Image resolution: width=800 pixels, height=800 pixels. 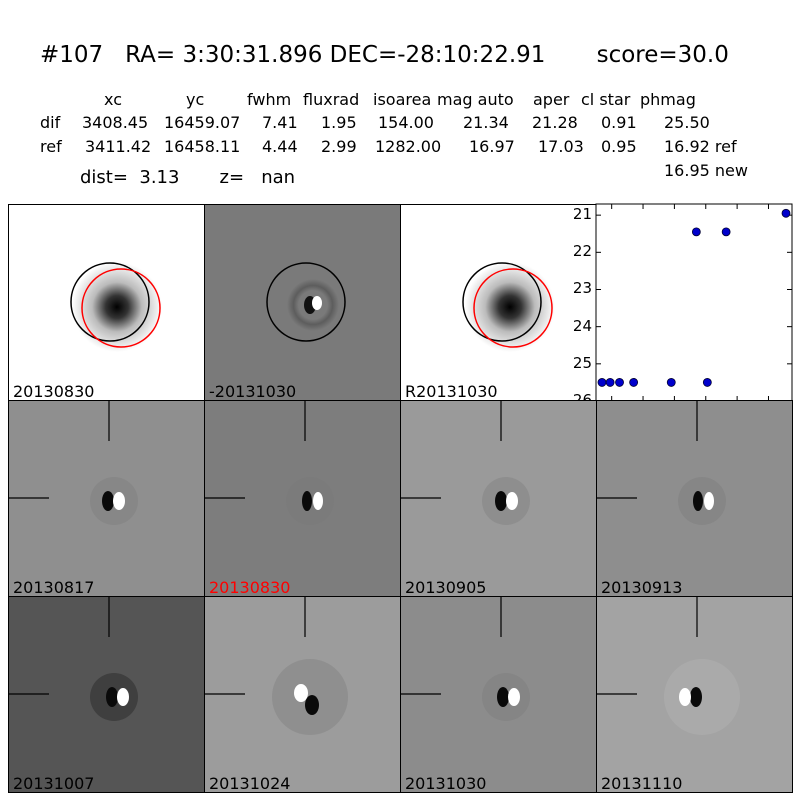 I want to click on stamp-panel-diff: -20131030, so click(x=302, y=302).